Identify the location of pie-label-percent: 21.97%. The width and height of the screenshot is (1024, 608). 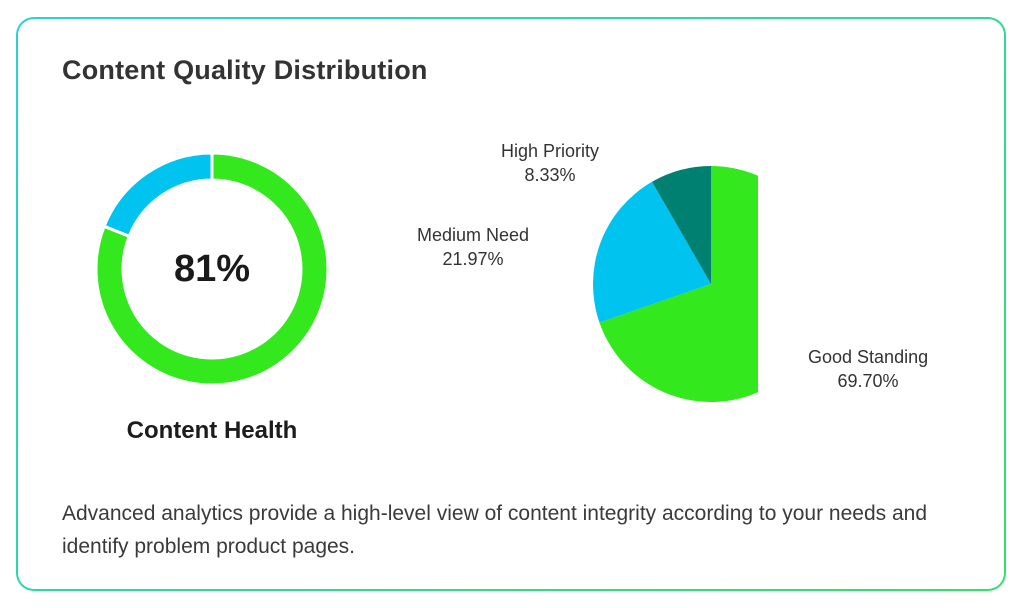
(473, 259).